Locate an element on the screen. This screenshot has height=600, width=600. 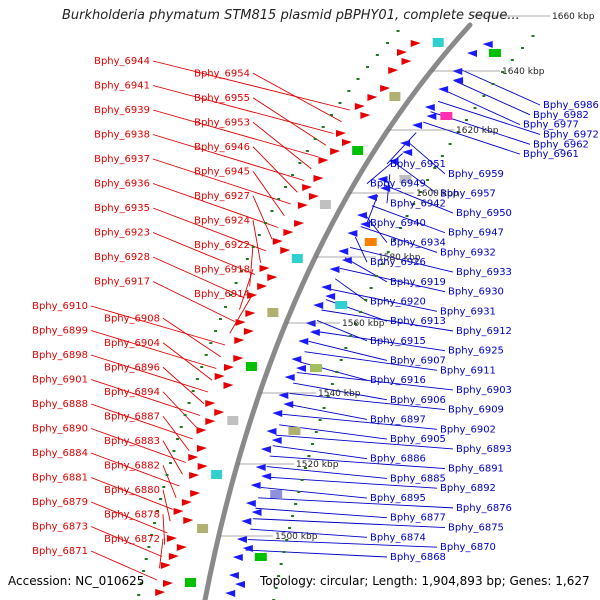
gene-label-left: Bphy_6899 is located at coordinates (60, 331).